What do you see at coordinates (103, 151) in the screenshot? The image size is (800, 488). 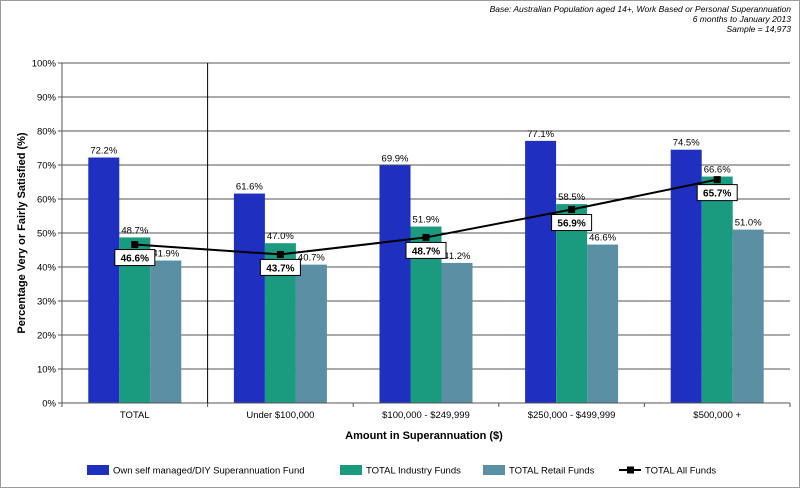 I see `bar-value-label: 72.2%` at bounding box center [103, 151].